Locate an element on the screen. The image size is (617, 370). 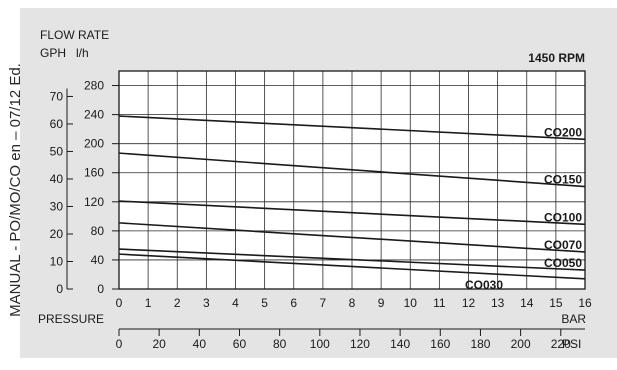
x-tick-label-psi: 80 is located at coordinates (280, 344).